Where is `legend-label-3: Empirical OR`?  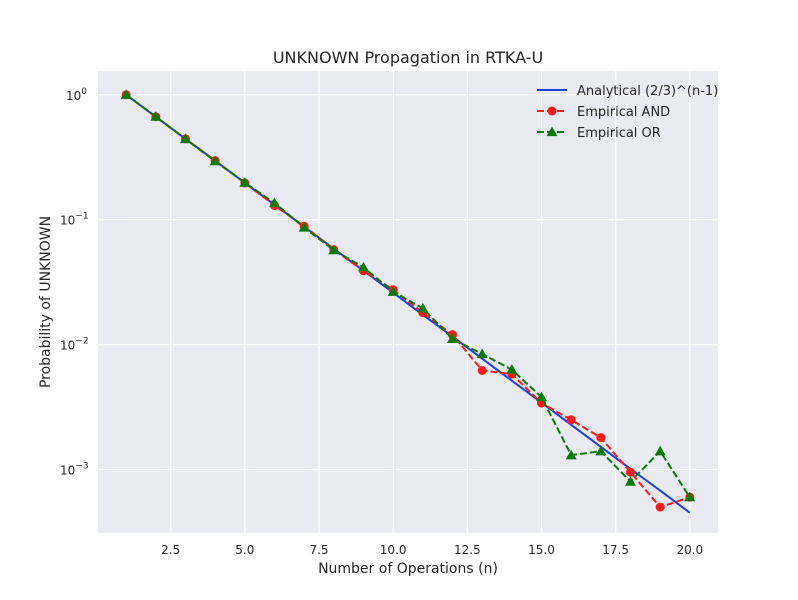
legend-label-3: Empirical OR is located at coordinates (619, 133).